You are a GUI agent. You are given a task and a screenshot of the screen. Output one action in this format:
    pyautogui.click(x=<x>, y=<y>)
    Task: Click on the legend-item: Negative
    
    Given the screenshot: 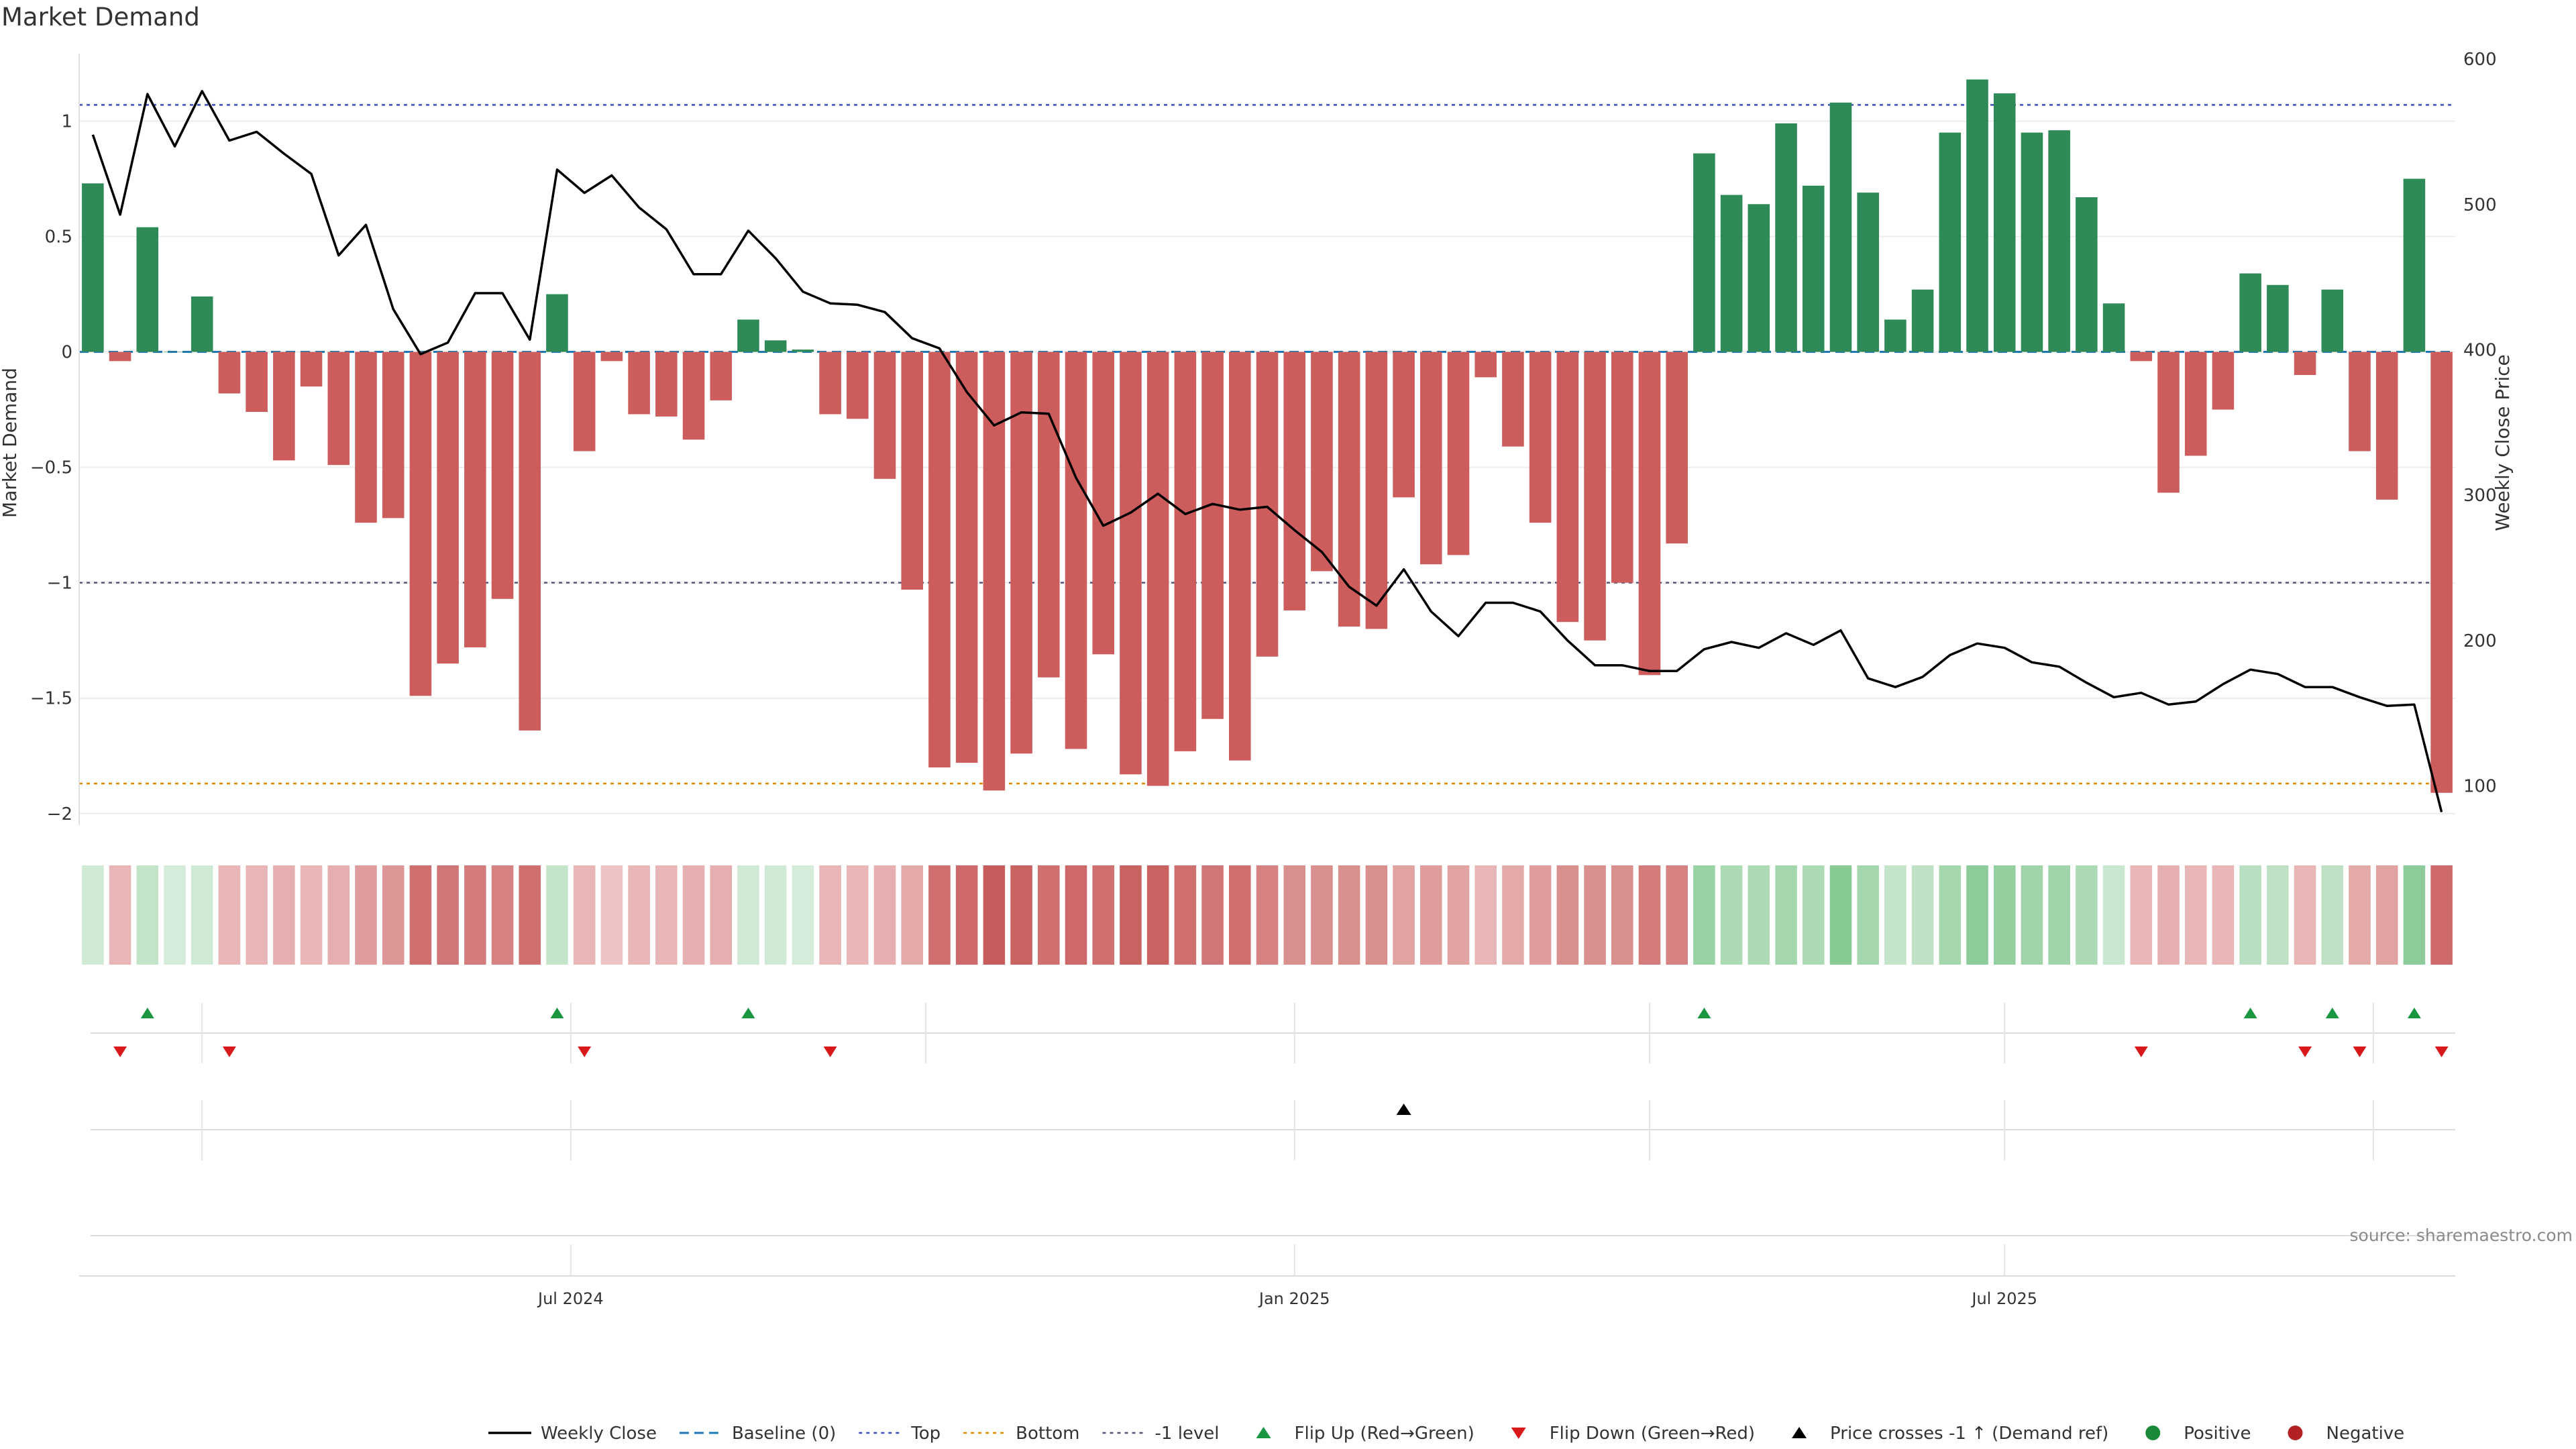 What is the action you would take?
    pyautogui.click(x=2346, y=1434)
    